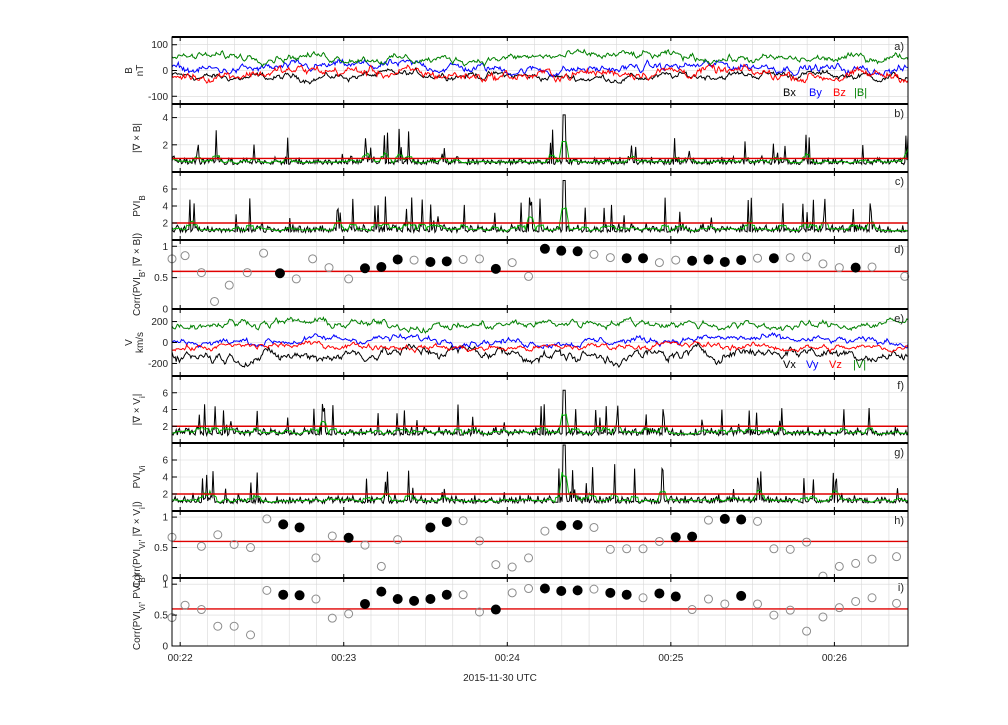 The height and width of the screenshot is (725, 1008). Describe the element at coordinates (137, 209) in the screenshot. I see `ylabel-c-part: PVI` at that location.